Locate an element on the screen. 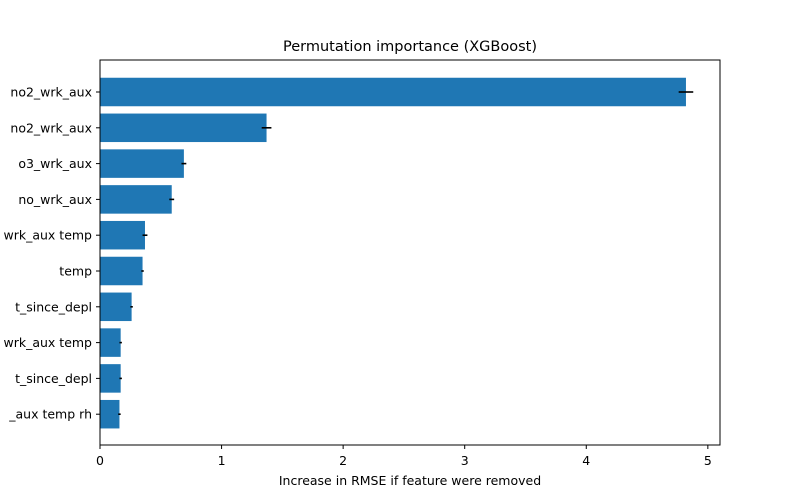  x-tick-label: 5 is located at coordinates (708, 460).